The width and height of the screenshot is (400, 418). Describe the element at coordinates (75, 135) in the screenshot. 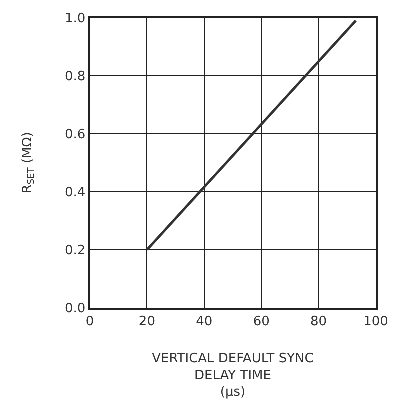

I see `y-tick-label: 0.6` at that location.